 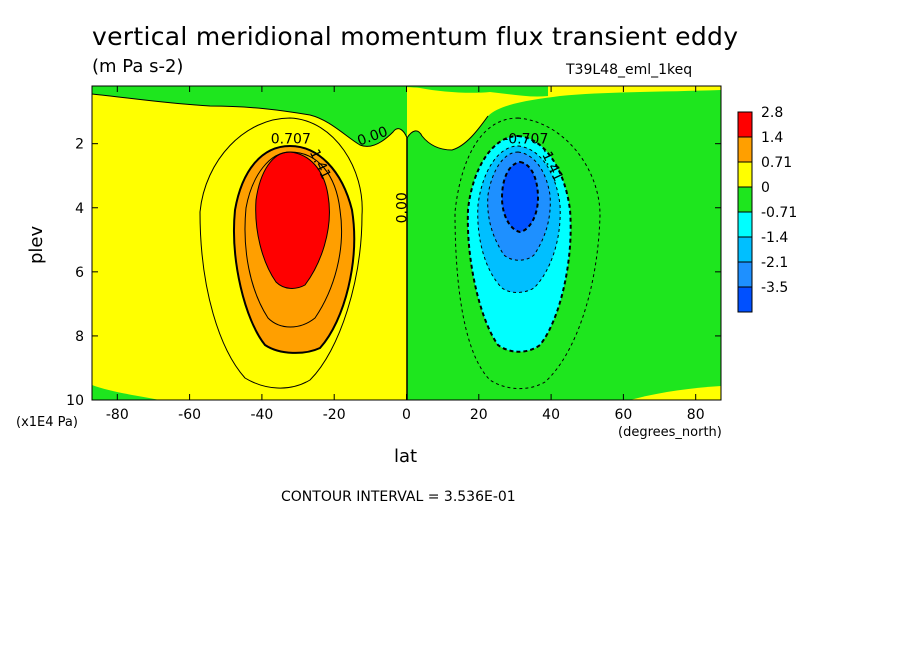 I want to click on nh-deepblue-fill, so click(x=520, y=197).